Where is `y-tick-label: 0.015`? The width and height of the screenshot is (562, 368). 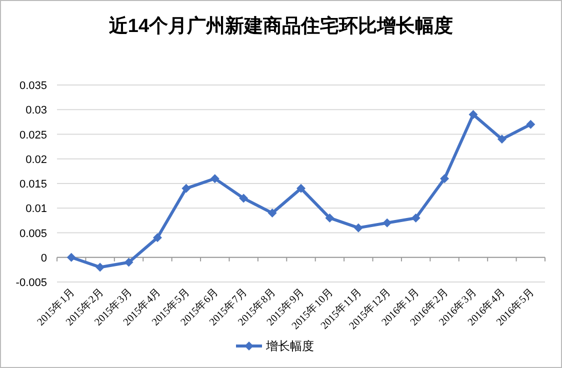
y-tick-label: 0.015 is located at coordinates (33, 184).